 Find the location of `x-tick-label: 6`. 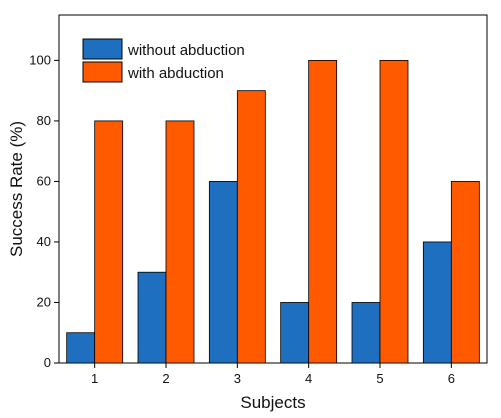

x-tick-label: 6 is located at coordinates (451, 378).